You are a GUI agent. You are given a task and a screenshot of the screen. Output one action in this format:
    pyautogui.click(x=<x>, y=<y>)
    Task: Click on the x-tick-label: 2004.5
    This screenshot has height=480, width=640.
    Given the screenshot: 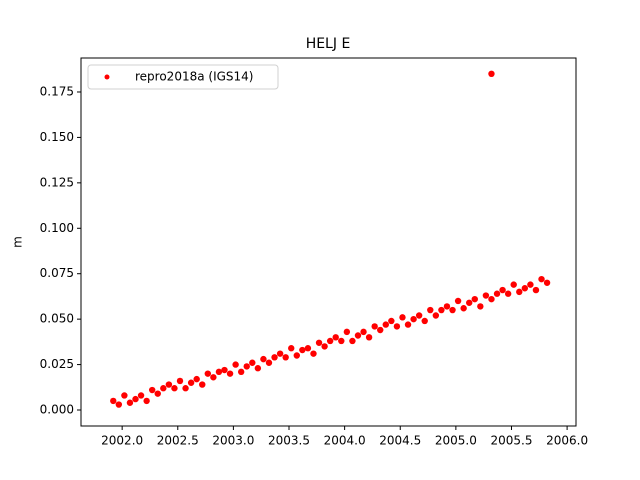 What is the action you would take?
    pyautogui.click(x=400, y=441)
    